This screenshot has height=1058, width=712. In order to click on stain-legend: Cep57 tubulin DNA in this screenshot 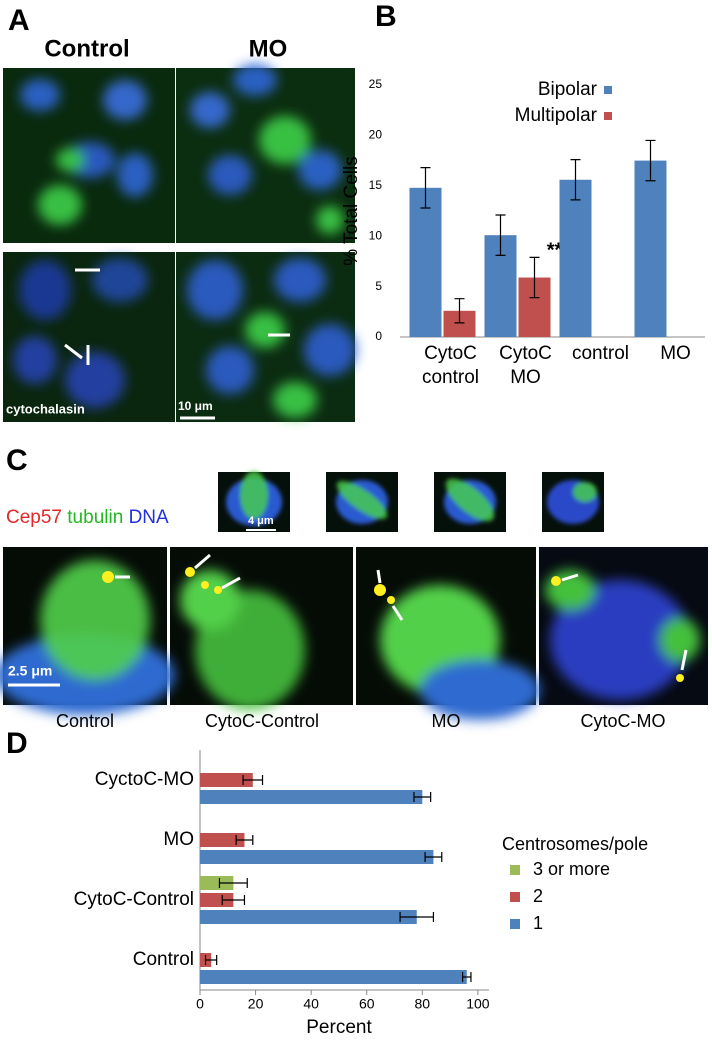, I will do `click(87, 517)`.